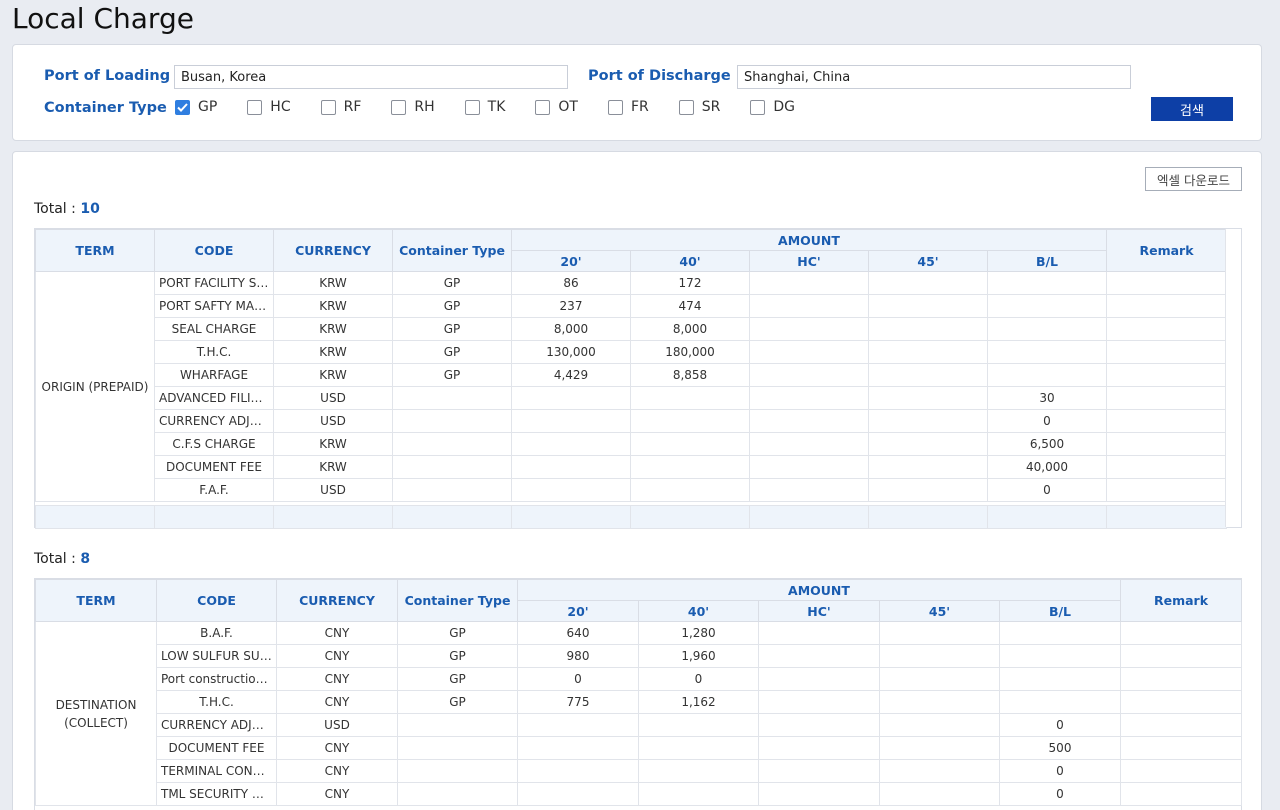 This screenshot has height=810, width=1280. What do you see at coordinates (615, 107) in the screenshot?
I see `checkbox-fr` at bounding box center [615, 107].